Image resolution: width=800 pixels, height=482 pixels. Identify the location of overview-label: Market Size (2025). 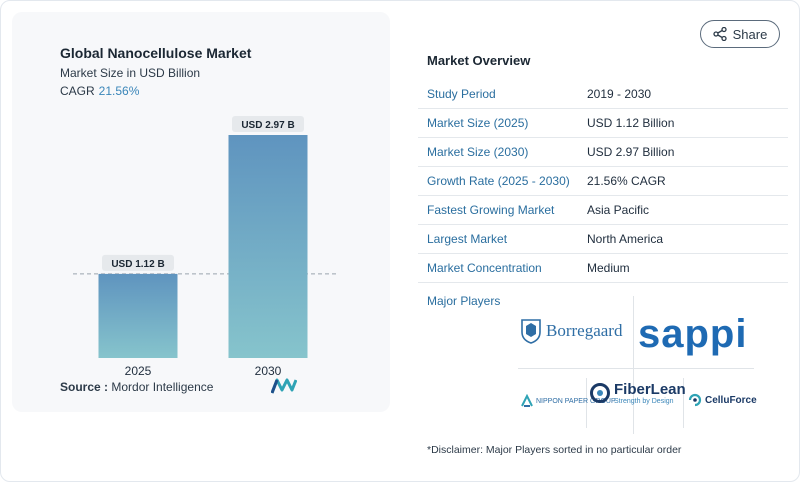
(478, 123).